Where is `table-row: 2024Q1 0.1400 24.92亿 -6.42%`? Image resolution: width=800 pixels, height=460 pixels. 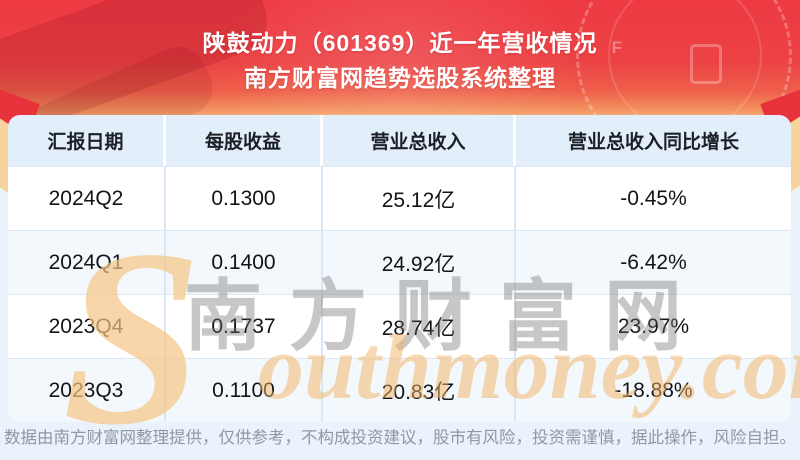 table-row: 2024Q1 0.1400 24.92亿 -6.42% is located at coordinates (399, 262).